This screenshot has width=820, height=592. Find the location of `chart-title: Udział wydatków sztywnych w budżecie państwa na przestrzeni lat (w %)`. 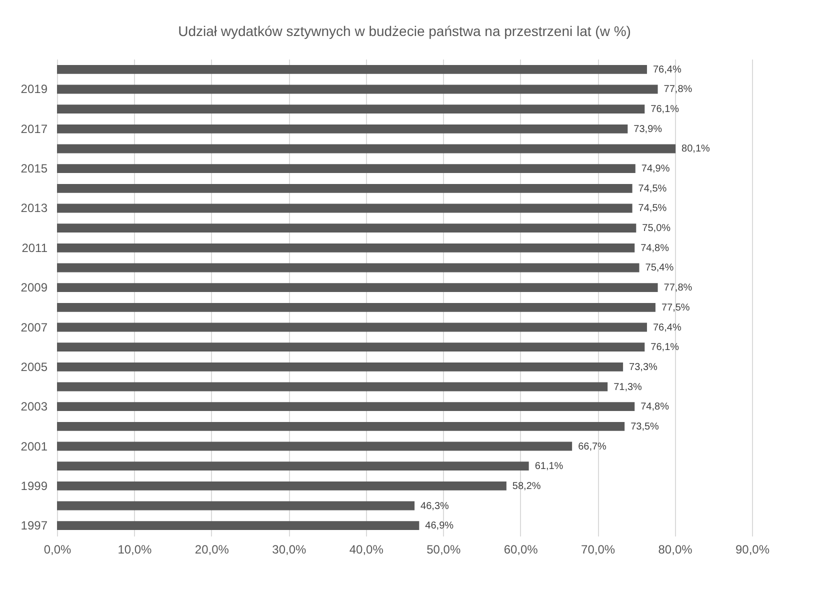

chart-title: Udział wydatków sztywnych w budżecie państwa na przestrzeni lat (w %) is located at coordinates (404, 31).